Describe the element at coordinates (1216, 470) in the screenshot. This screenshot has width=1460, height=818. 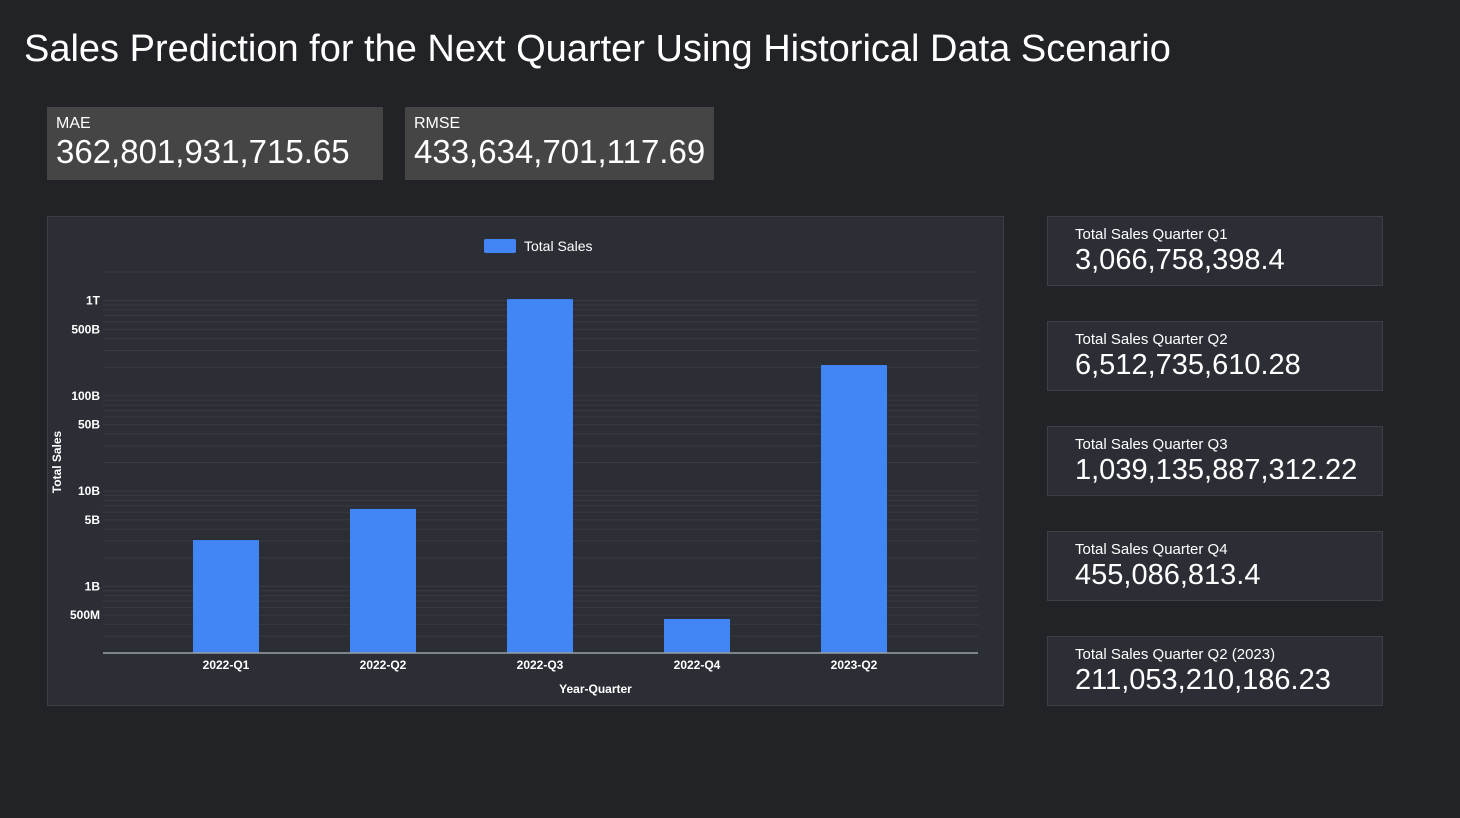
I see `kpi-value-q3: 1,039,135,887,312.22` at that location.